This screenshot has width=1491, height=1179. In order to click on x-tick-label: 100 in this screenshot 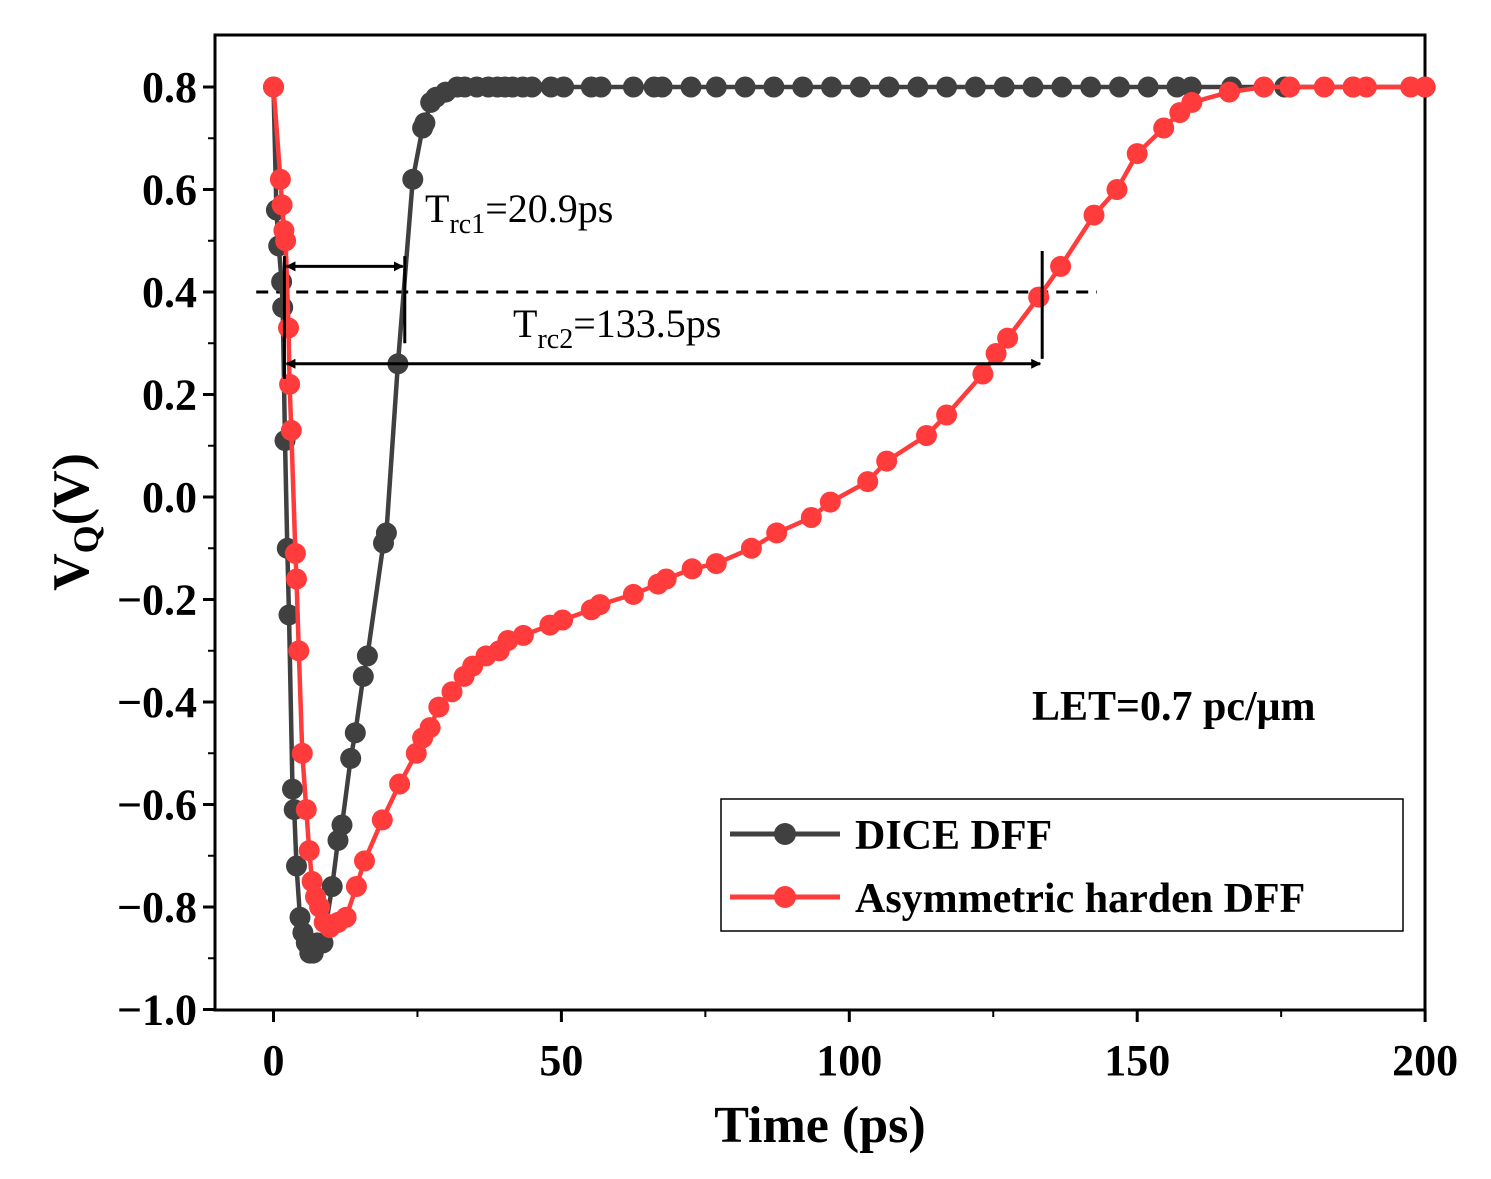, I will do `click(849, 1060)`.